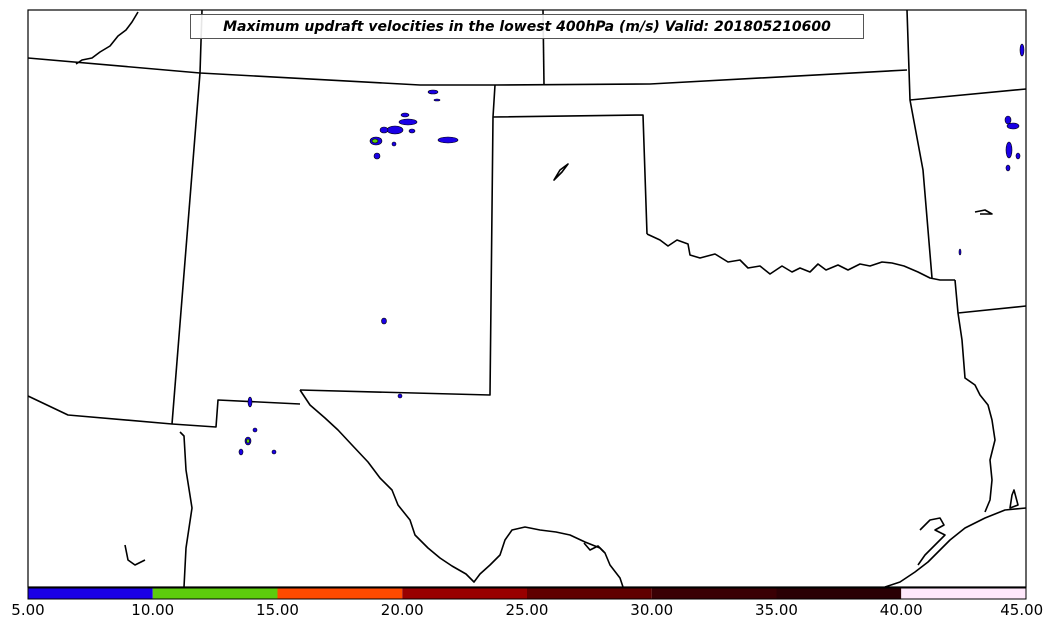  What do you see at coordinates (186, 248) in the screenshot?
I see `boundary-colorado-west` at bounding box center [186, 248].